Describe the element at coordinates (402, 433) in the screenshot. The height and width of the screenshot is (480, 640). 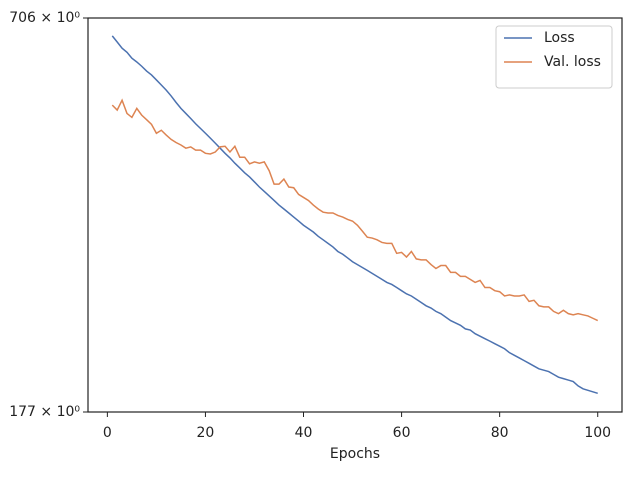
I see `x-tick-label: 60` at that location.